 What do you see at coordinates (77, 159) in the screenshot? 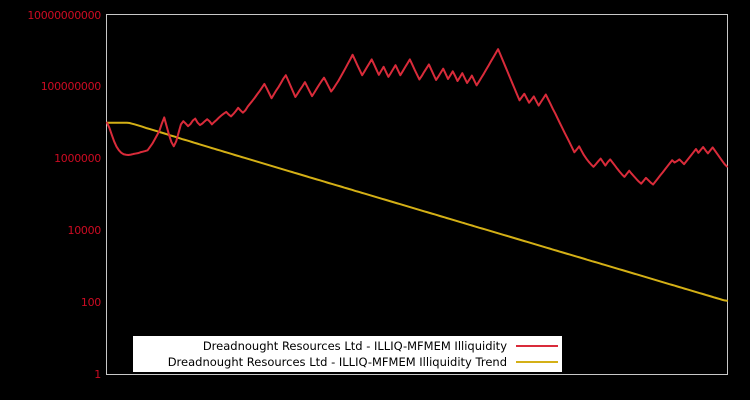
I see `y-axis-tick-label: 1000000` at bounding box center [77, 159].